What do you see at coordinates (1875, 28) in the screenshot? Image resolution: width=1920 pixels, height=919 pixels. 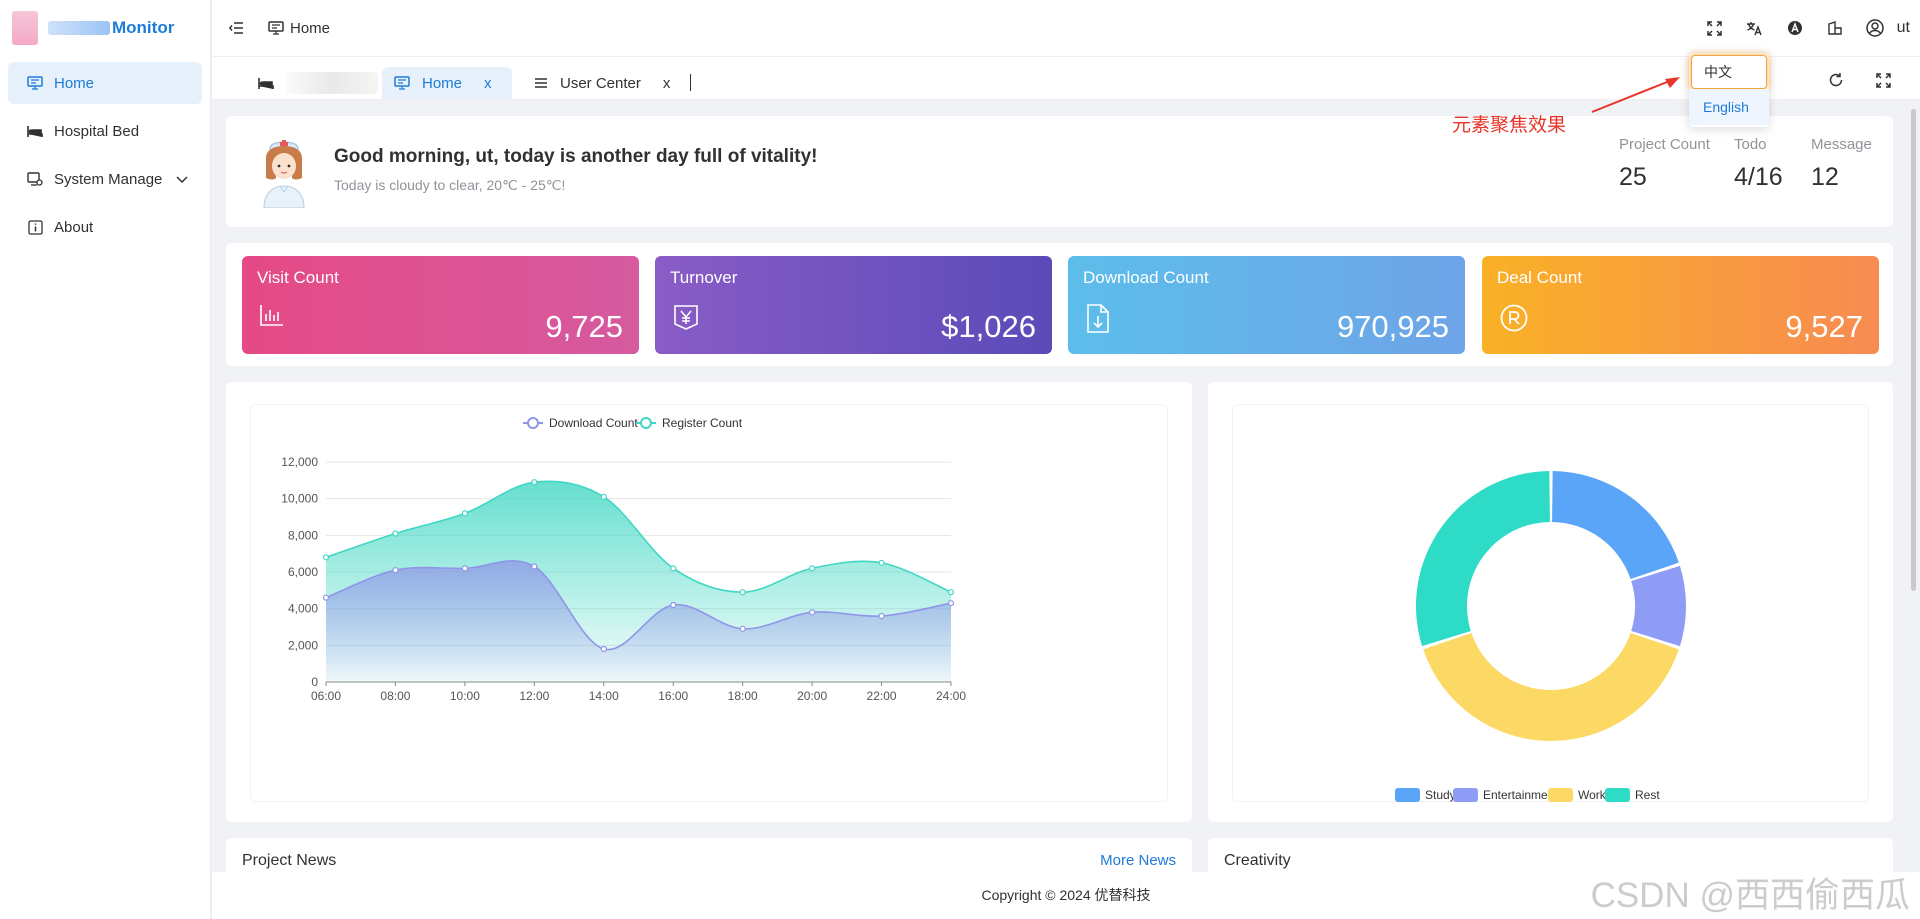 I see `user-icon` at bounding box center [1875, 28].